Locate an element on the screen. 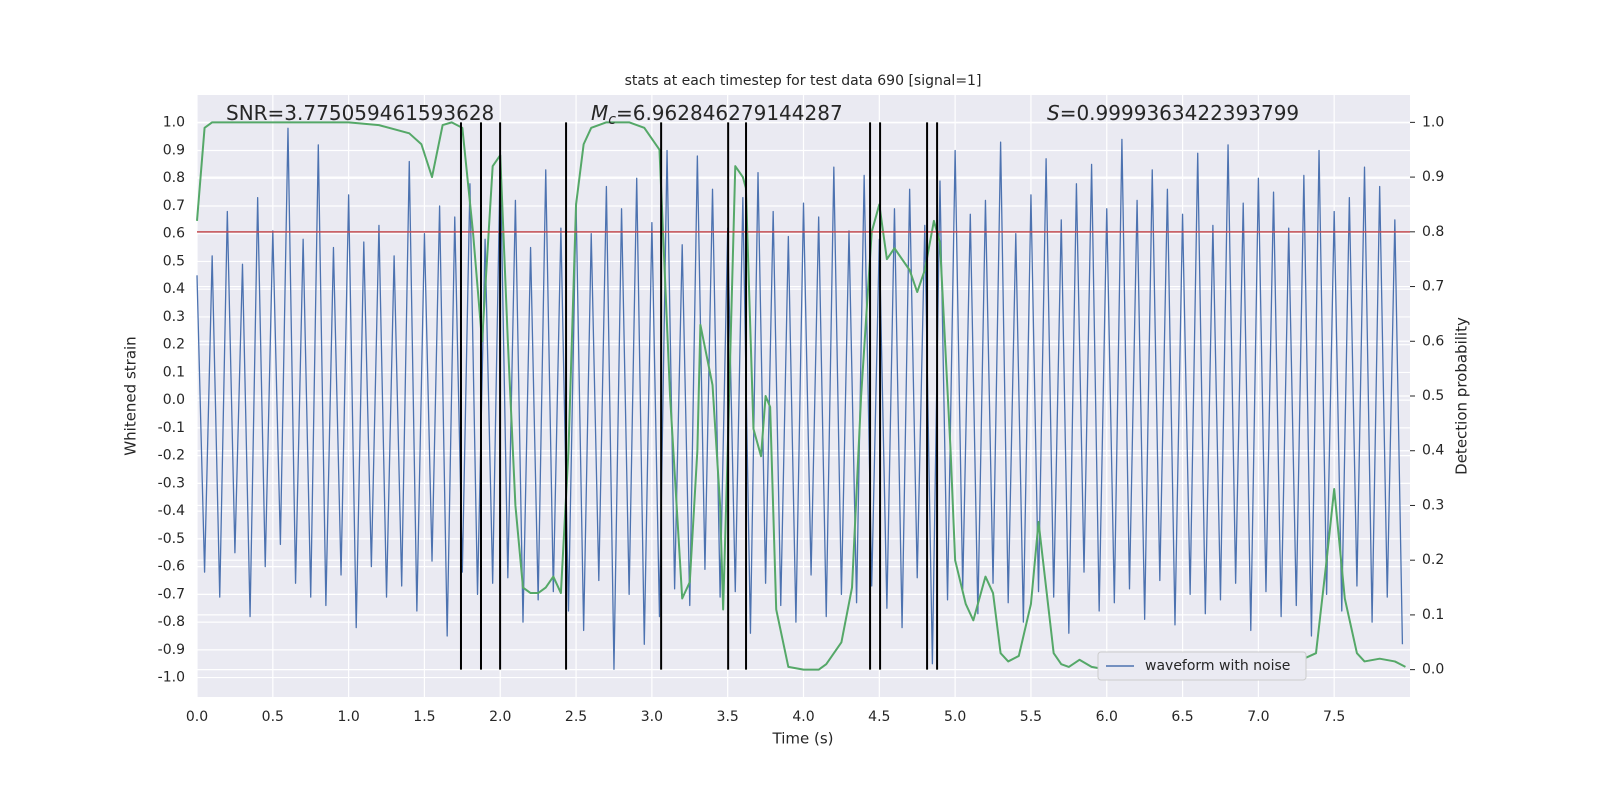  x-tick-label: 0.5 is located at coordinates (273, 717).